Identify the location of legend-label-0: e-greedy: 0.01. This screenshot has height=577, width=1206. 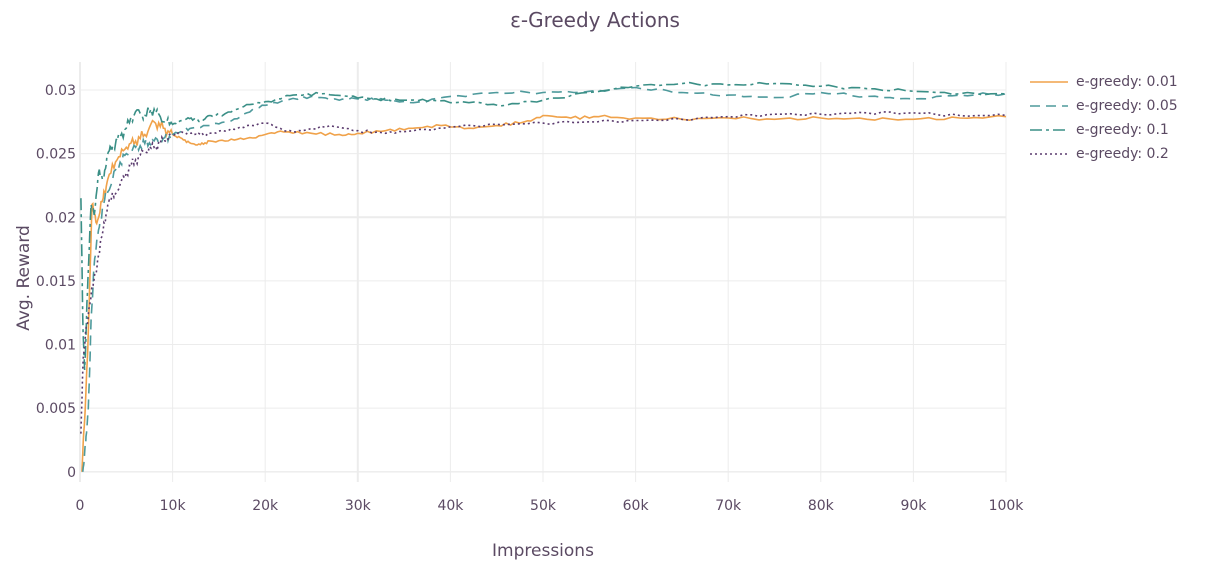
(1127, 82).